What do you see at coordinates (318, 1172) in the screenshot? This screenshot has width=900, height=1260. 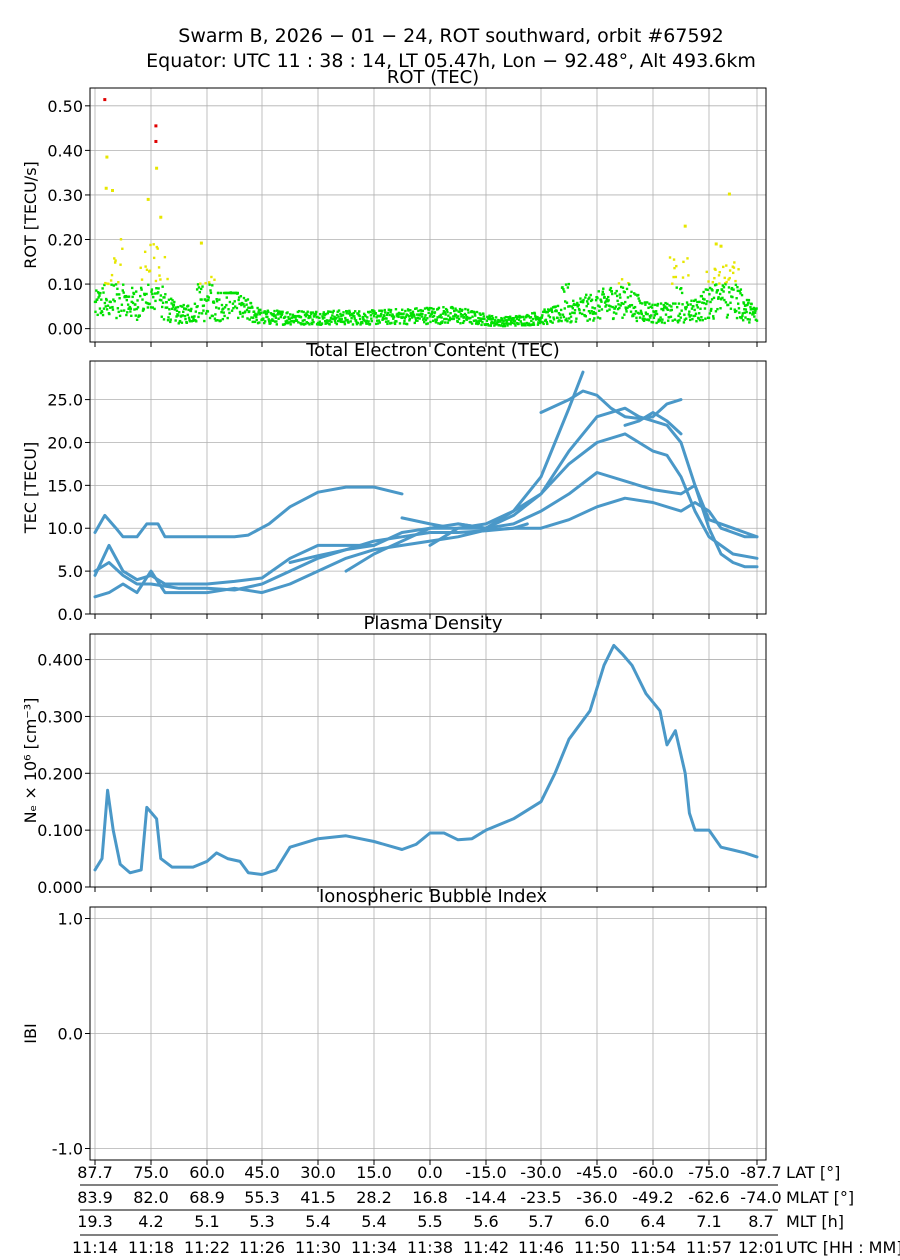 I see `x-tick-label: 30.0` at bounding box center [318, 1172].